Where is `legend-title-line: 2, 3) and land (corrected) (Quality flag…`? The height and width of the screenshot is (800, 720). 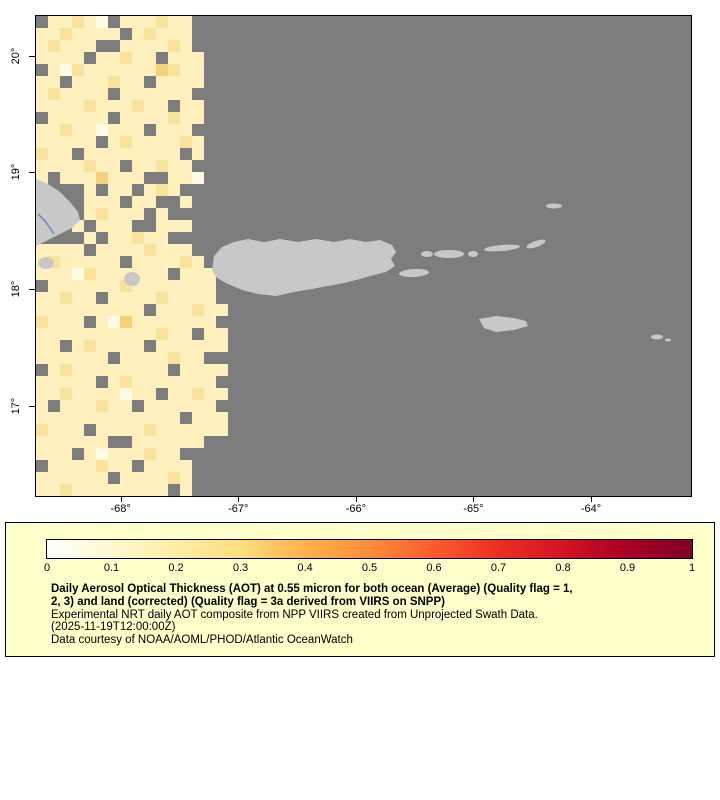 legend-title-line: 2, 3) and land (corrected) (Quality flag… is located at coordinates (248, 601).